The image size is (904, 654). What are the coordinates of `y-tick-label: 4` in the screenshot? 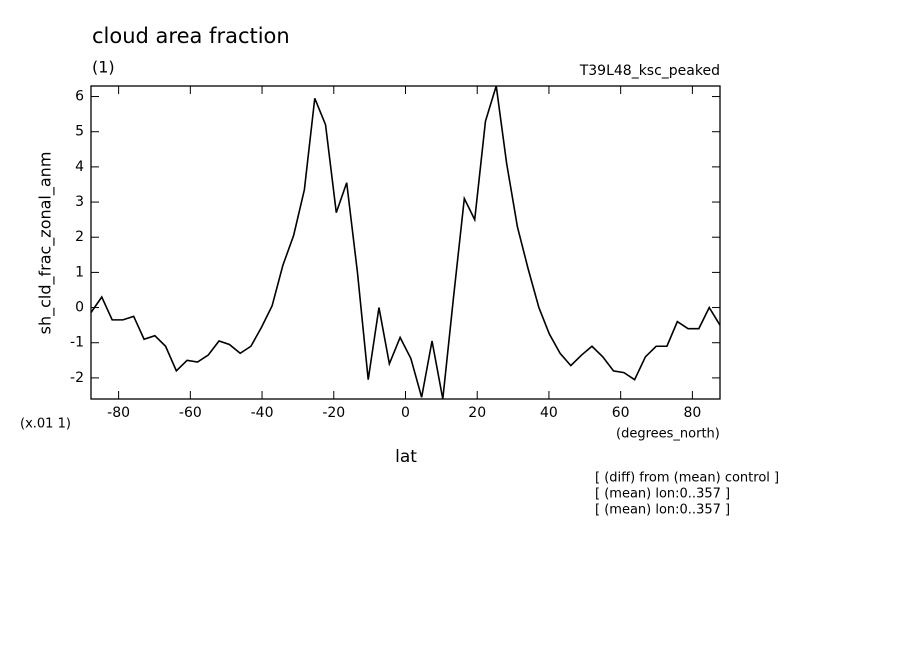 It's located at (79, 167).